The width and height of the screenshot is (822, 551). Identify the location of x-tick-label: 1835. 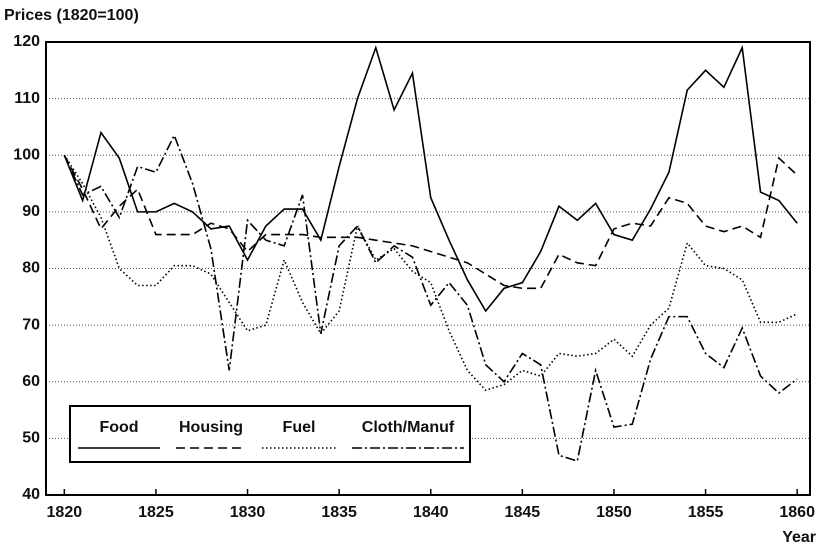
(339, 512).